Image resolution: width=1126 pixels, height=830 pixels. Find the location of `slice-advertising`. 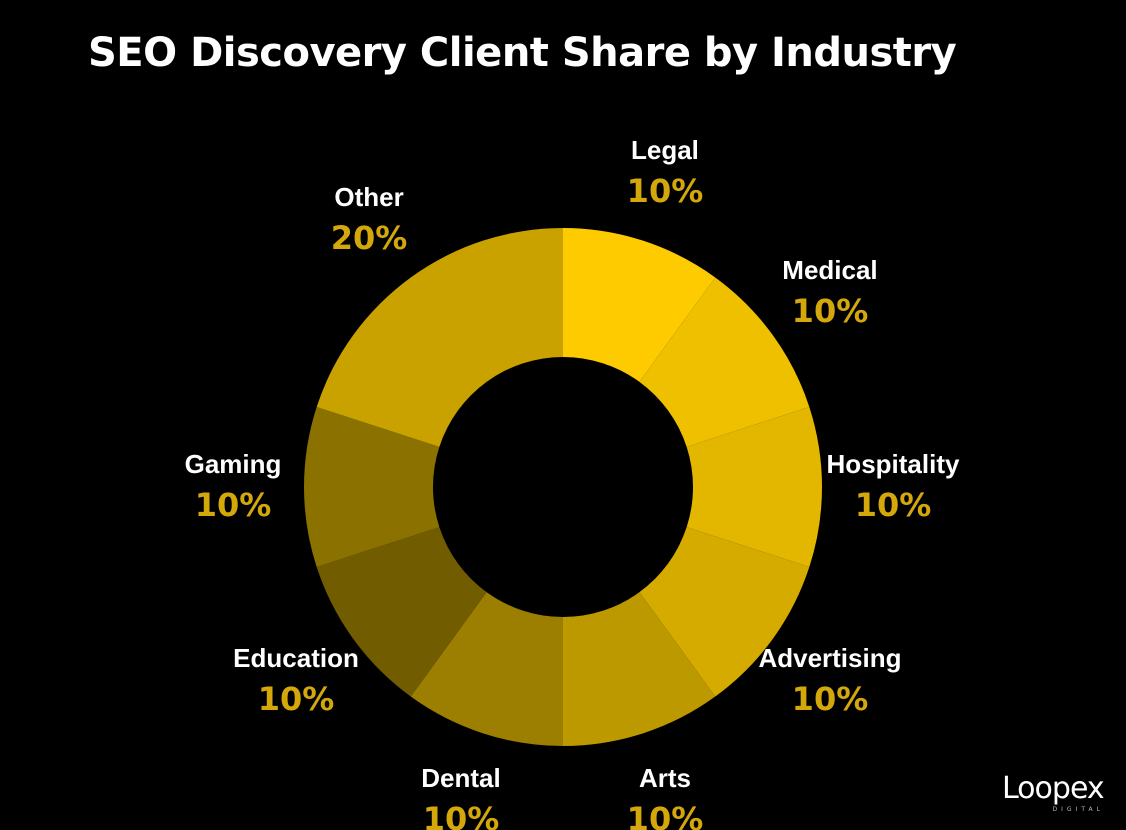

slice-advertising is located at coordinates (724, 612).